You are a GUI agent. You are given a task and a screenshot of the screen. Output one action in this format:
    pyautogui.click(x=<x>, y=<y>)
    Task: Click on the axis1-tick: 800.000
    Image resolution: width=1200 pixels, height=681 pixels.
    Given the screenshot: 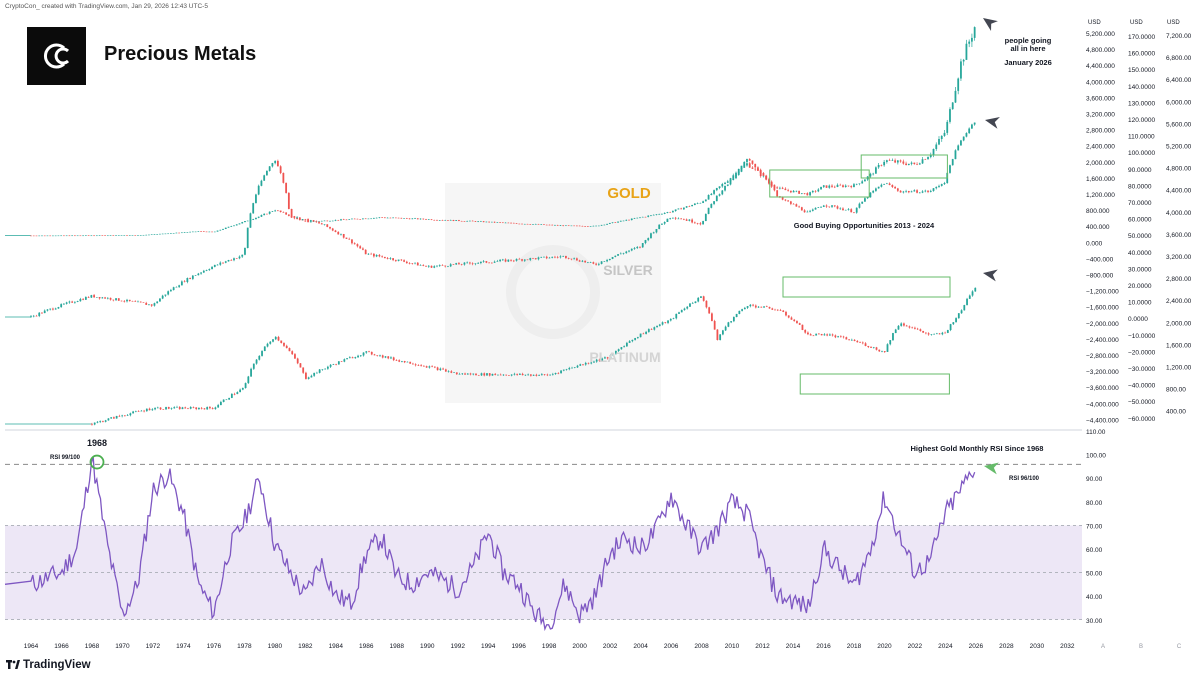 What is the action you would take?
    pyautogui.click(x=1098, y=211)
    